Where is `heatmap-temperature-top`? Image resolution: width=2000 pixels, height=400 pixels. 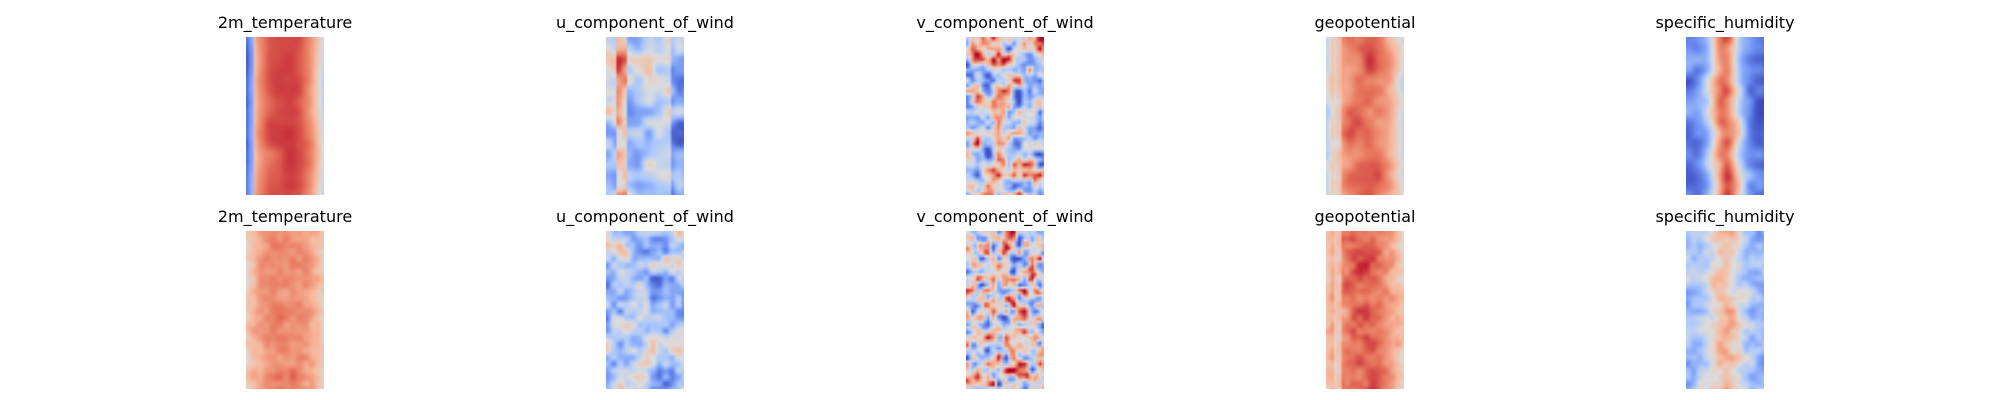
heatmap-temperature-top is located at coordinates (285, 116).